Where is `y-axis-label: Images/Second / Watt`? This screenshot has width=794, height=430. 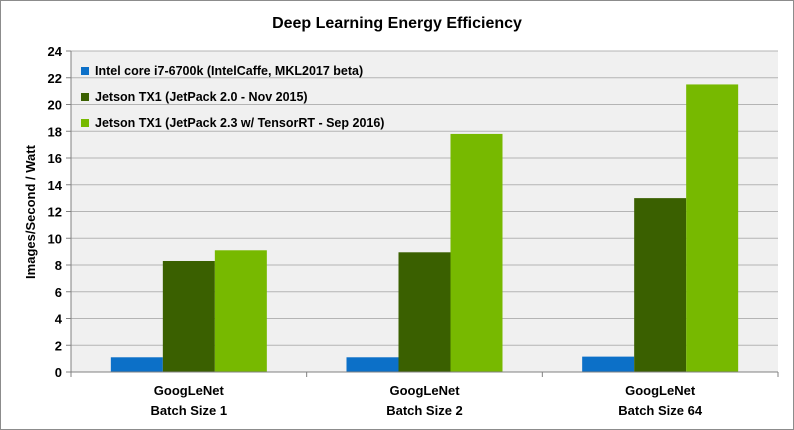 y-axis-label: Images/Second / Watt is located at coordinates (30, 211).